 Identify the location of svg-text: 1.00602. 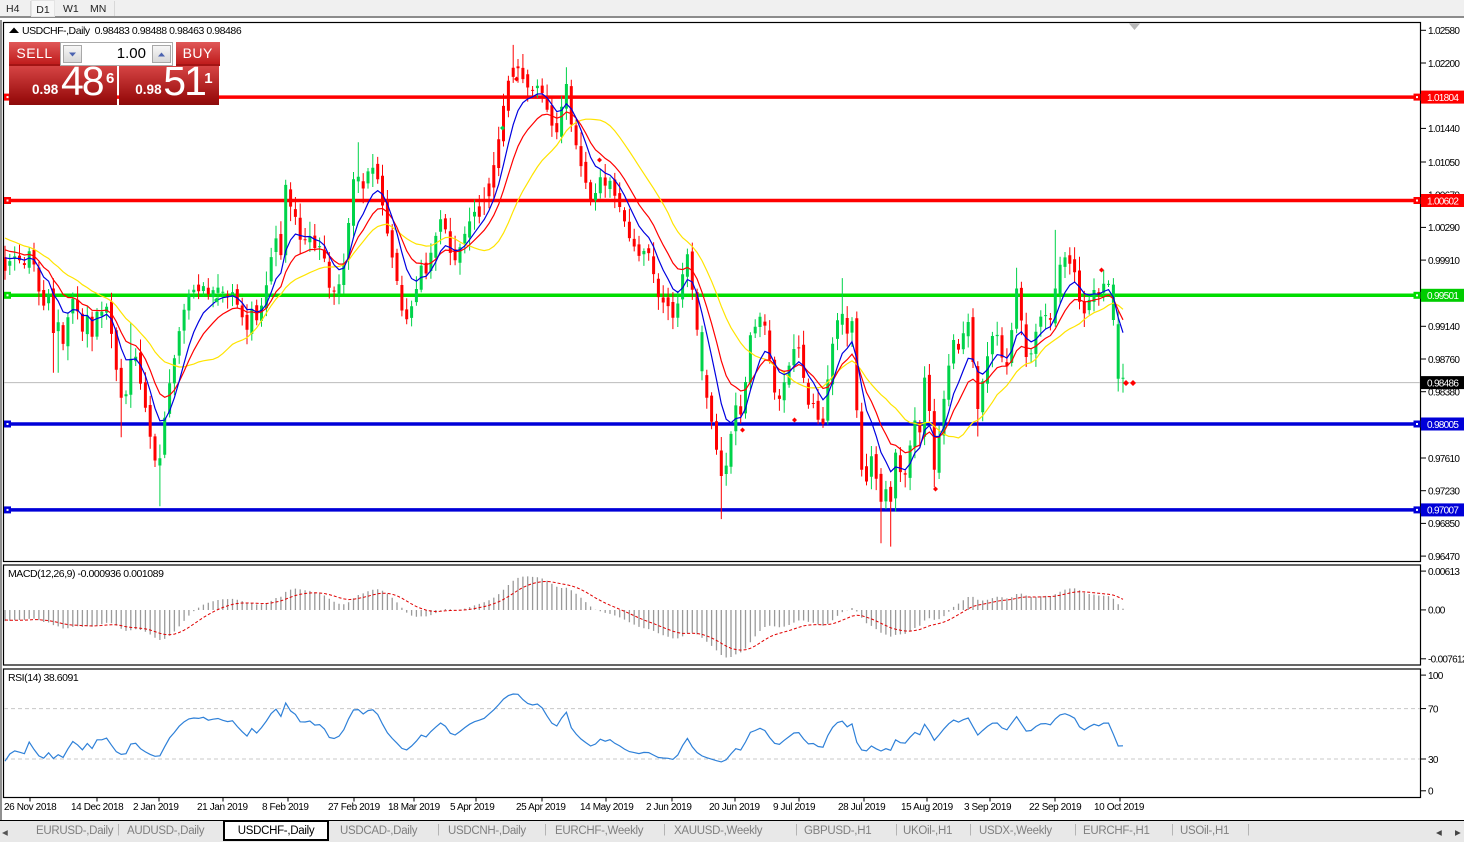
(1443, 201).